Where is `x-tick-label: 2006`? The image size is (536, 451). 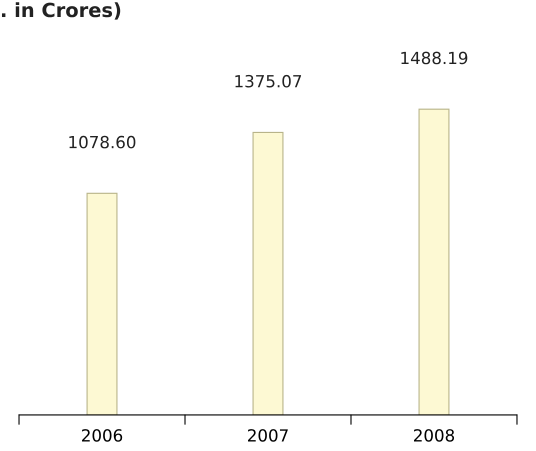 x-tick-label: 2006 is located at coordinates (102, 435).